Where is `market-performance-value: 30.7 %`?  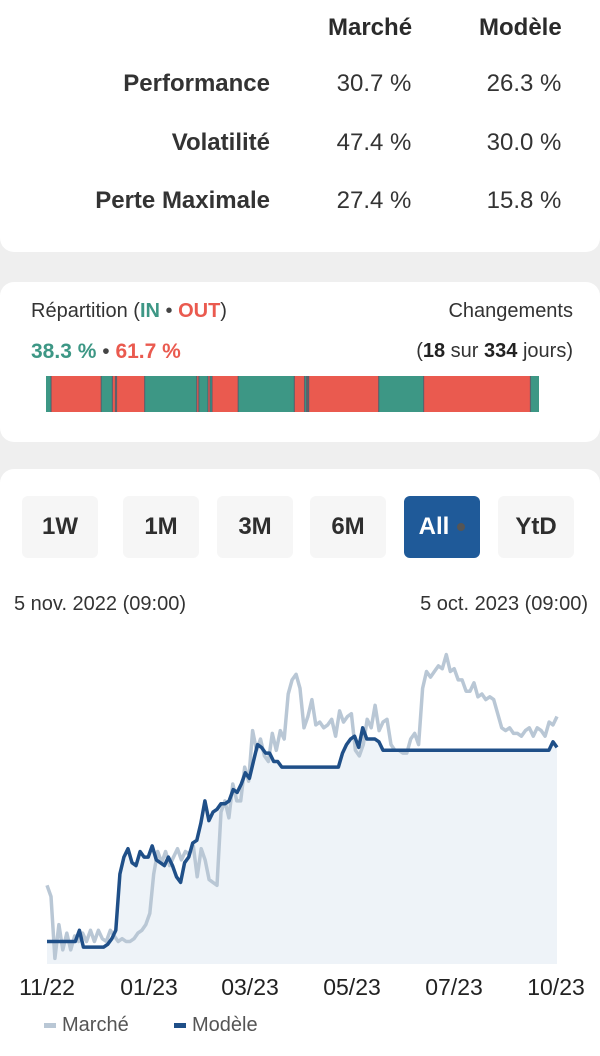
market-performance-value: 30.7 % is located at coordinates (374, 83).